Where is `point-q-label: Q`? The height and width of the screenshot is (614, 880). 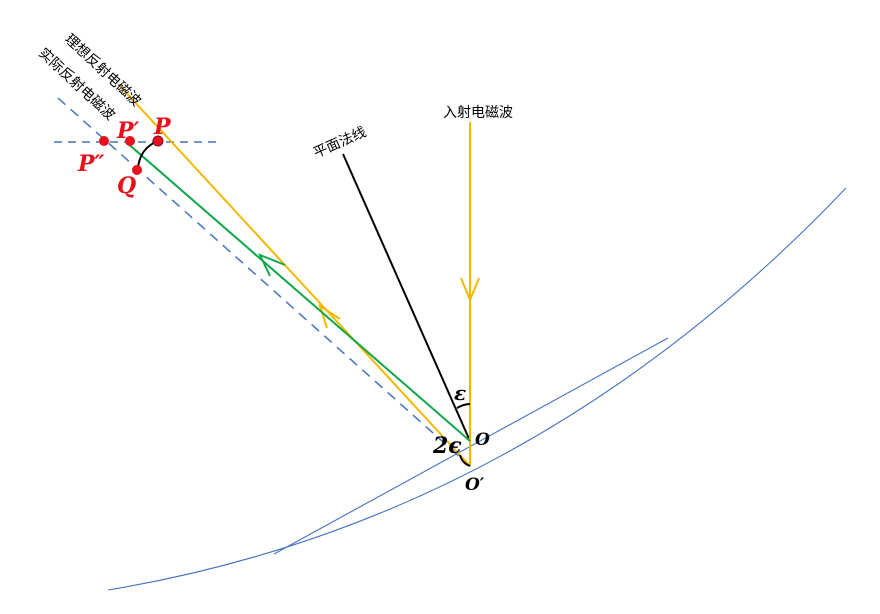 point-q-label: Q is located at coordinates (126, 186).